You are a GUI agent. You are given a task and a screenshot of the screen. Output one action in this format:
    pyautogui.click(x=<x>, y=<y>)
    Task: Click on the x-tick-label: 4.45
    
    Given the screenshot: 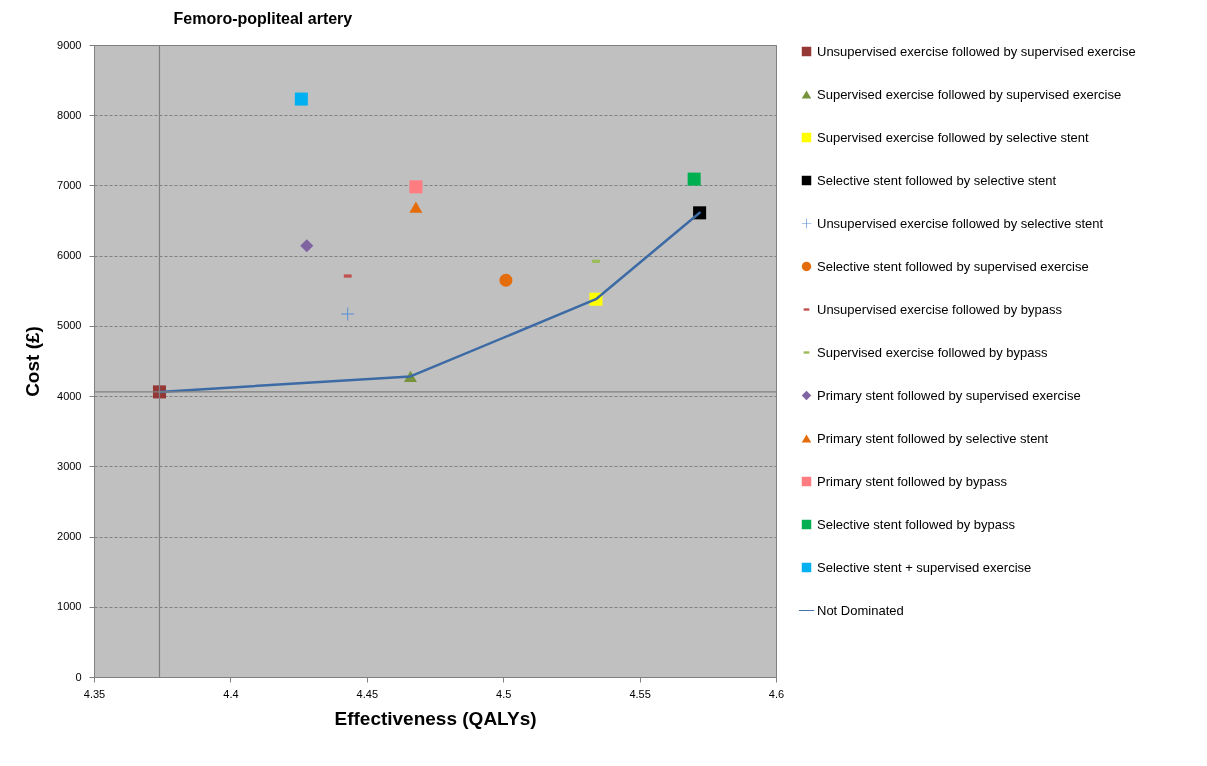 What is the action you would take?
    pyautogui.click(x=367, y=693)
    